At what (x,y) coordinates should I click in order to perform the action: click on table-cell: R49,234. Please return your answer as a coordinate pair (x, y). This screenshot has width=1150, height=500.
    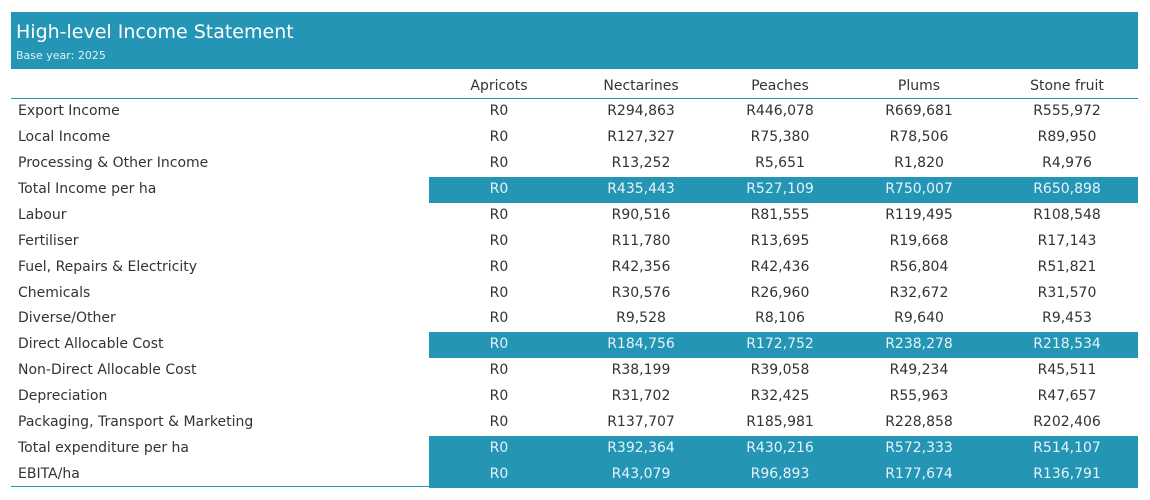
    Looking at the image, I should click on (919, 370).